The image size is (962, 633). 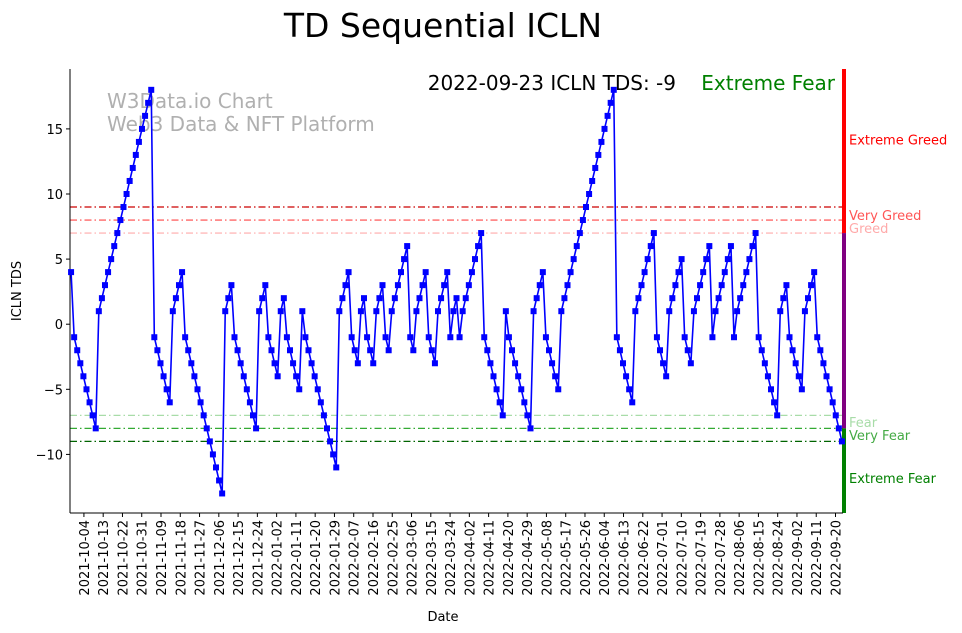 What do you see at coordinates (316, 558) in the screenshot?
I see `x-tick-label: 2022-01-20` at bounding box center [316, 558].